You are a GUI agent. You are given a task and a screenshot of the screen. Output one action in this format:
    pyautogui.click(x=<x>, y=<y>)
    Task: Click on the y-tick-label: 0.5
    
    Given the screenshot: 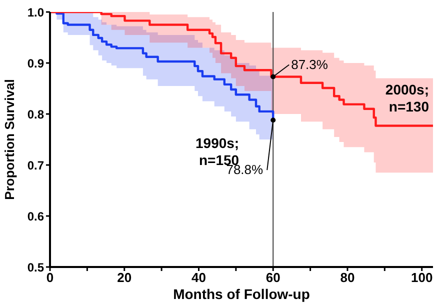 What is the action you would take?
    pyautogui.click(x=35, y=267)
    